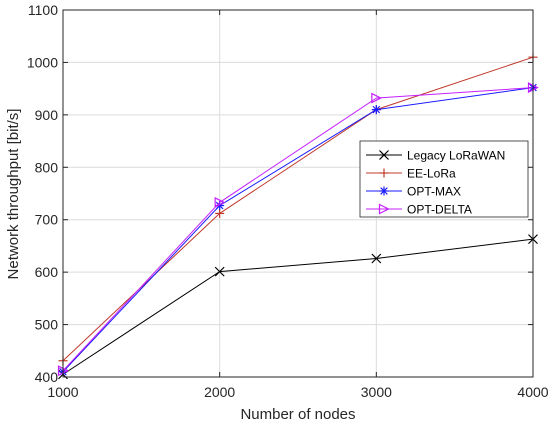  What do you see at coordinates (384, 191) in the screenshot?
I see `legend-marker-opt-max` at bounding box center [384, 191].